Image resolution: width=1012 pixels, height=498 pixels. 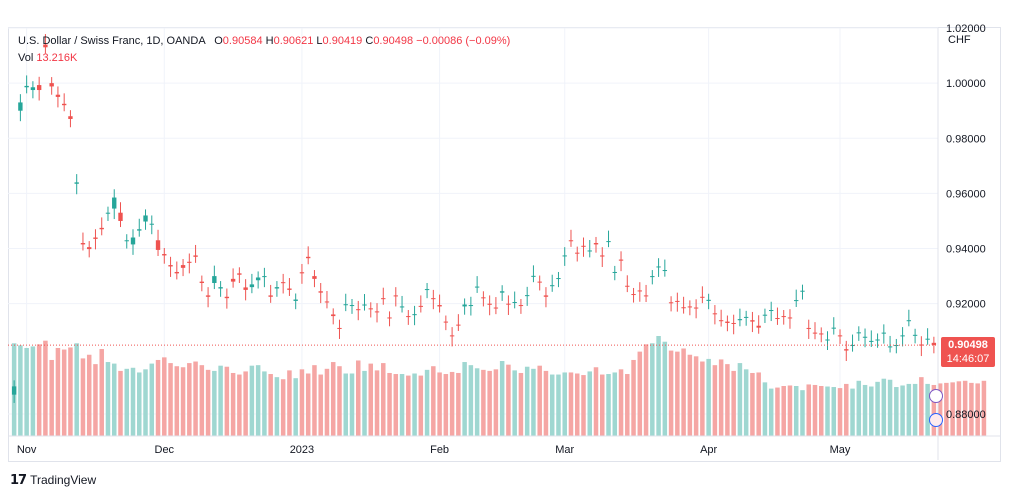 I want to click on time-tick-label: 2023, so click(x=302, y=450).